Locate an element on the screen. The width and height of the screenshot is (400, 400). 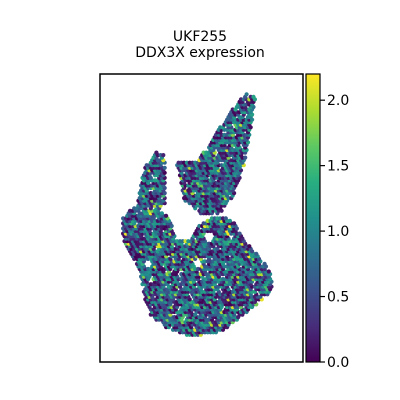
colorbar-tick-label: 2.0 is located at coordinates (338, 101).